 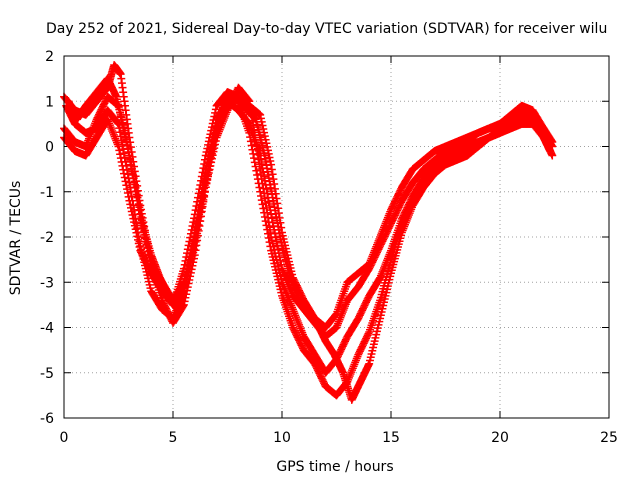 I want to click on y-tick-label: 1, so click(x=49, y=102).